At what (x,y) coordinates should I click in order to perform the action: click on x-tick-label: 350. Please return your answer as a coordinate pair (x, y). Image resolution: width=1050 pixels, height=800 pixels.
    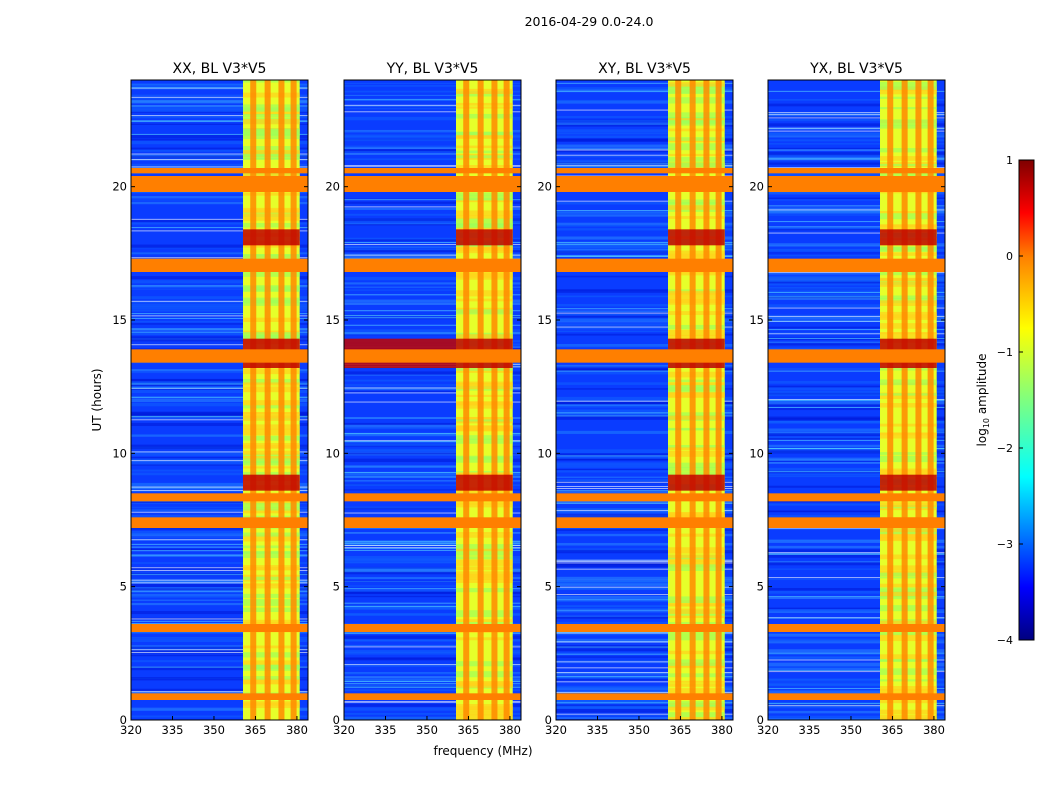
    Looking at the image, I should click on (851, 730).